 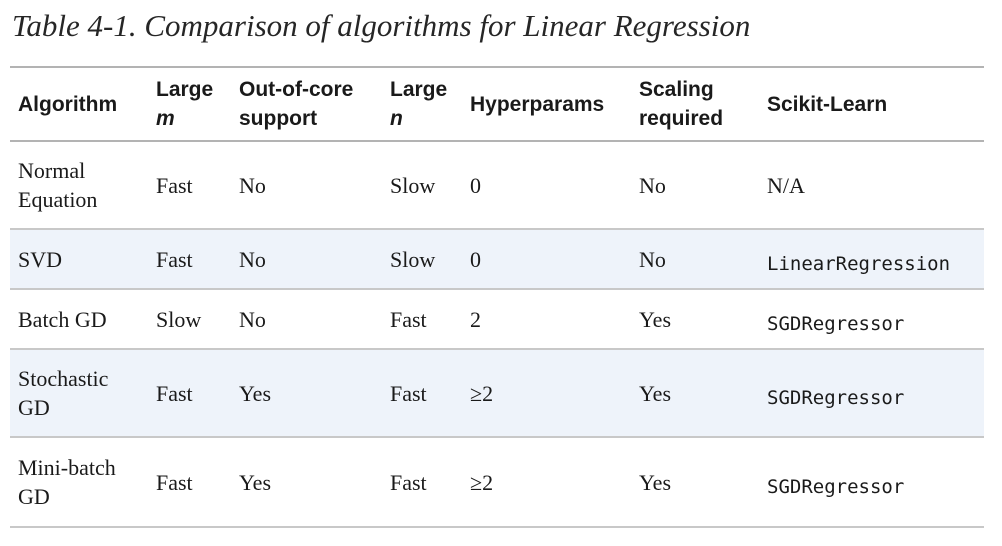 I want to click on header-algorithm-label: Algorithm, so click(x=68, y=104).